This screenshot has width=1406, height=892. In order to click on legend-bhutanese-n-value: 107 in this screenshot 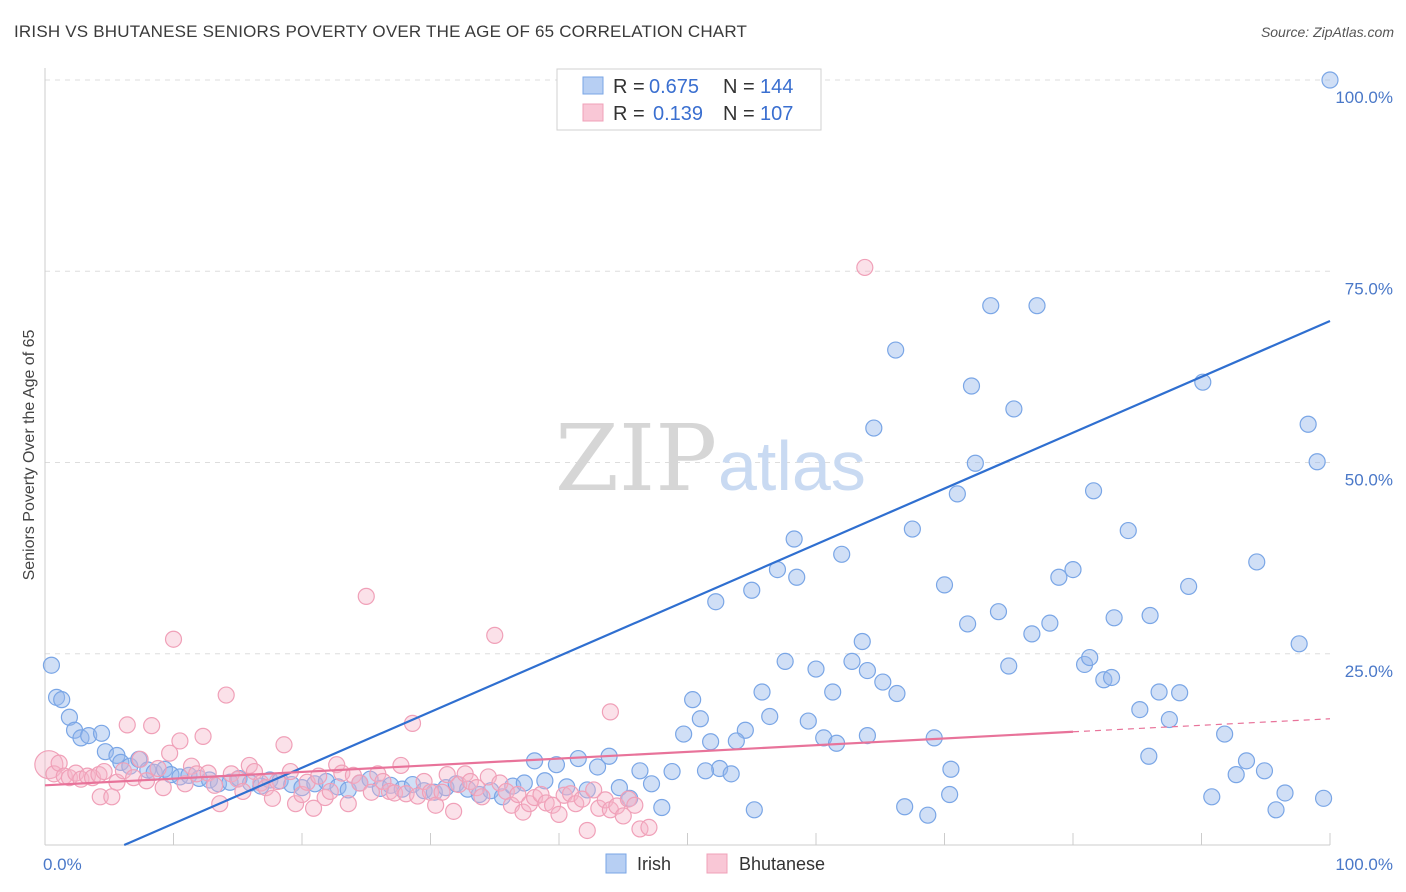, I will do `click(776, 114)`.